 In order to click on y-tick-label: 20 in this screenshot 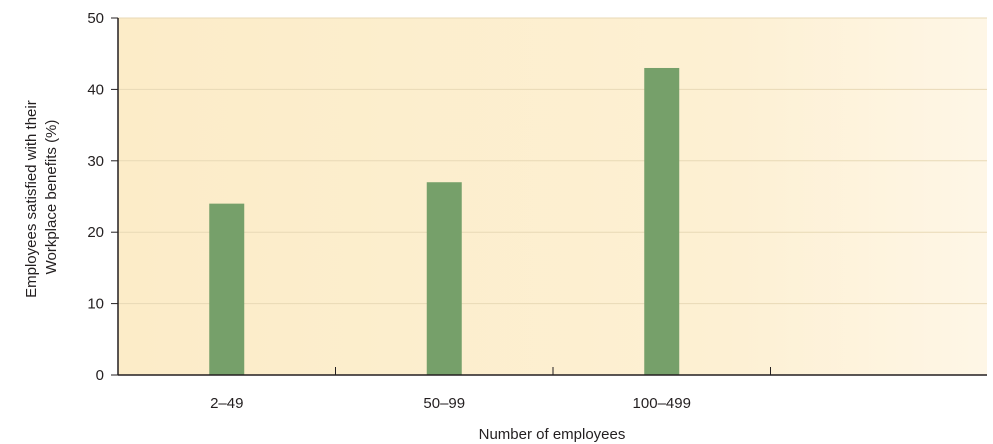, I will do `click(95, 232)`.